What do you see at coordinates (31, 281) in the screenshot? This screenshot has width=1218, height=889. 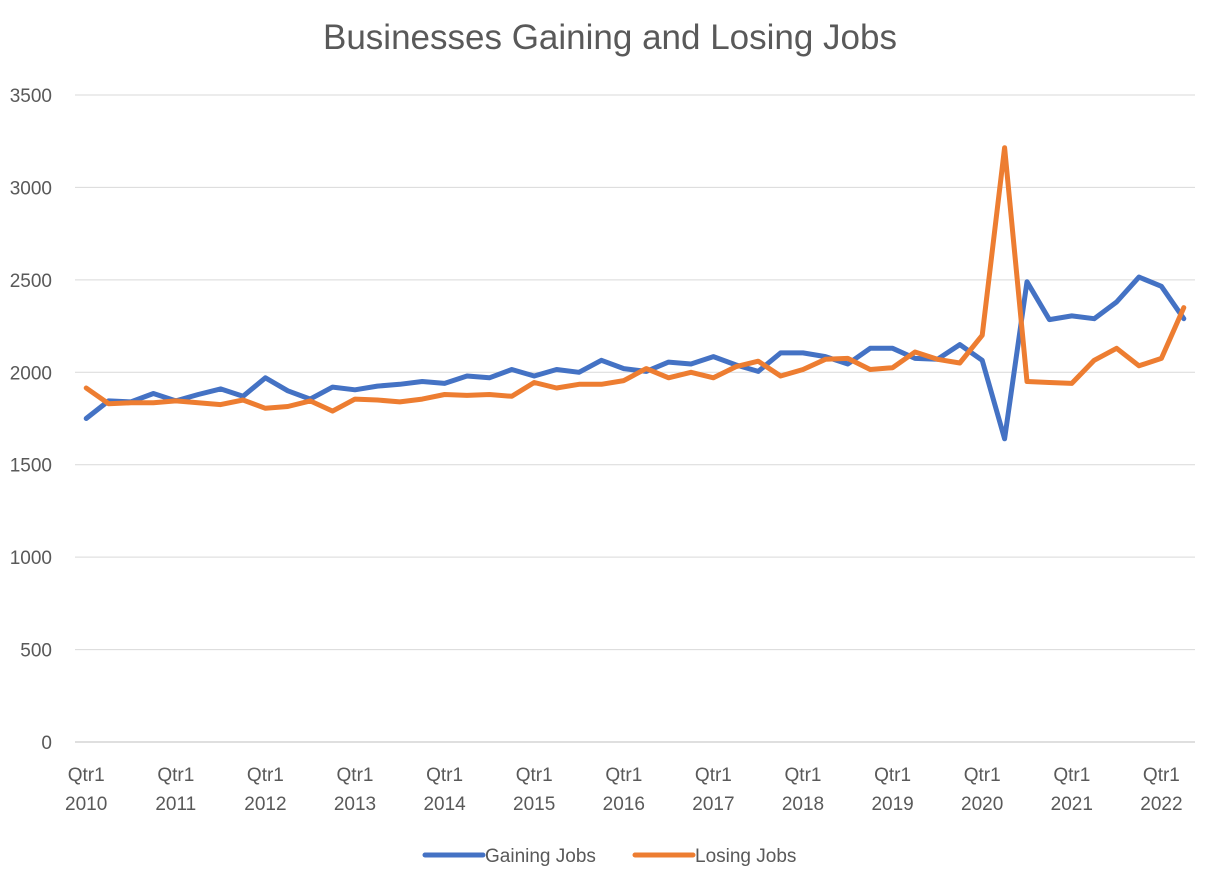 I see `y-tick-label: 2500` at bounding box center [31, 281].